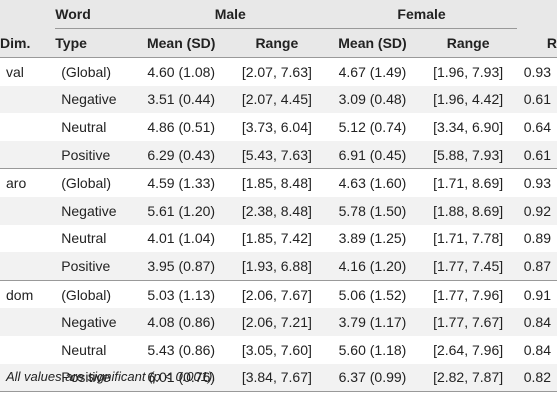  I want to click on cell-male-range: [2.38, 8.48], so click(276, 210).